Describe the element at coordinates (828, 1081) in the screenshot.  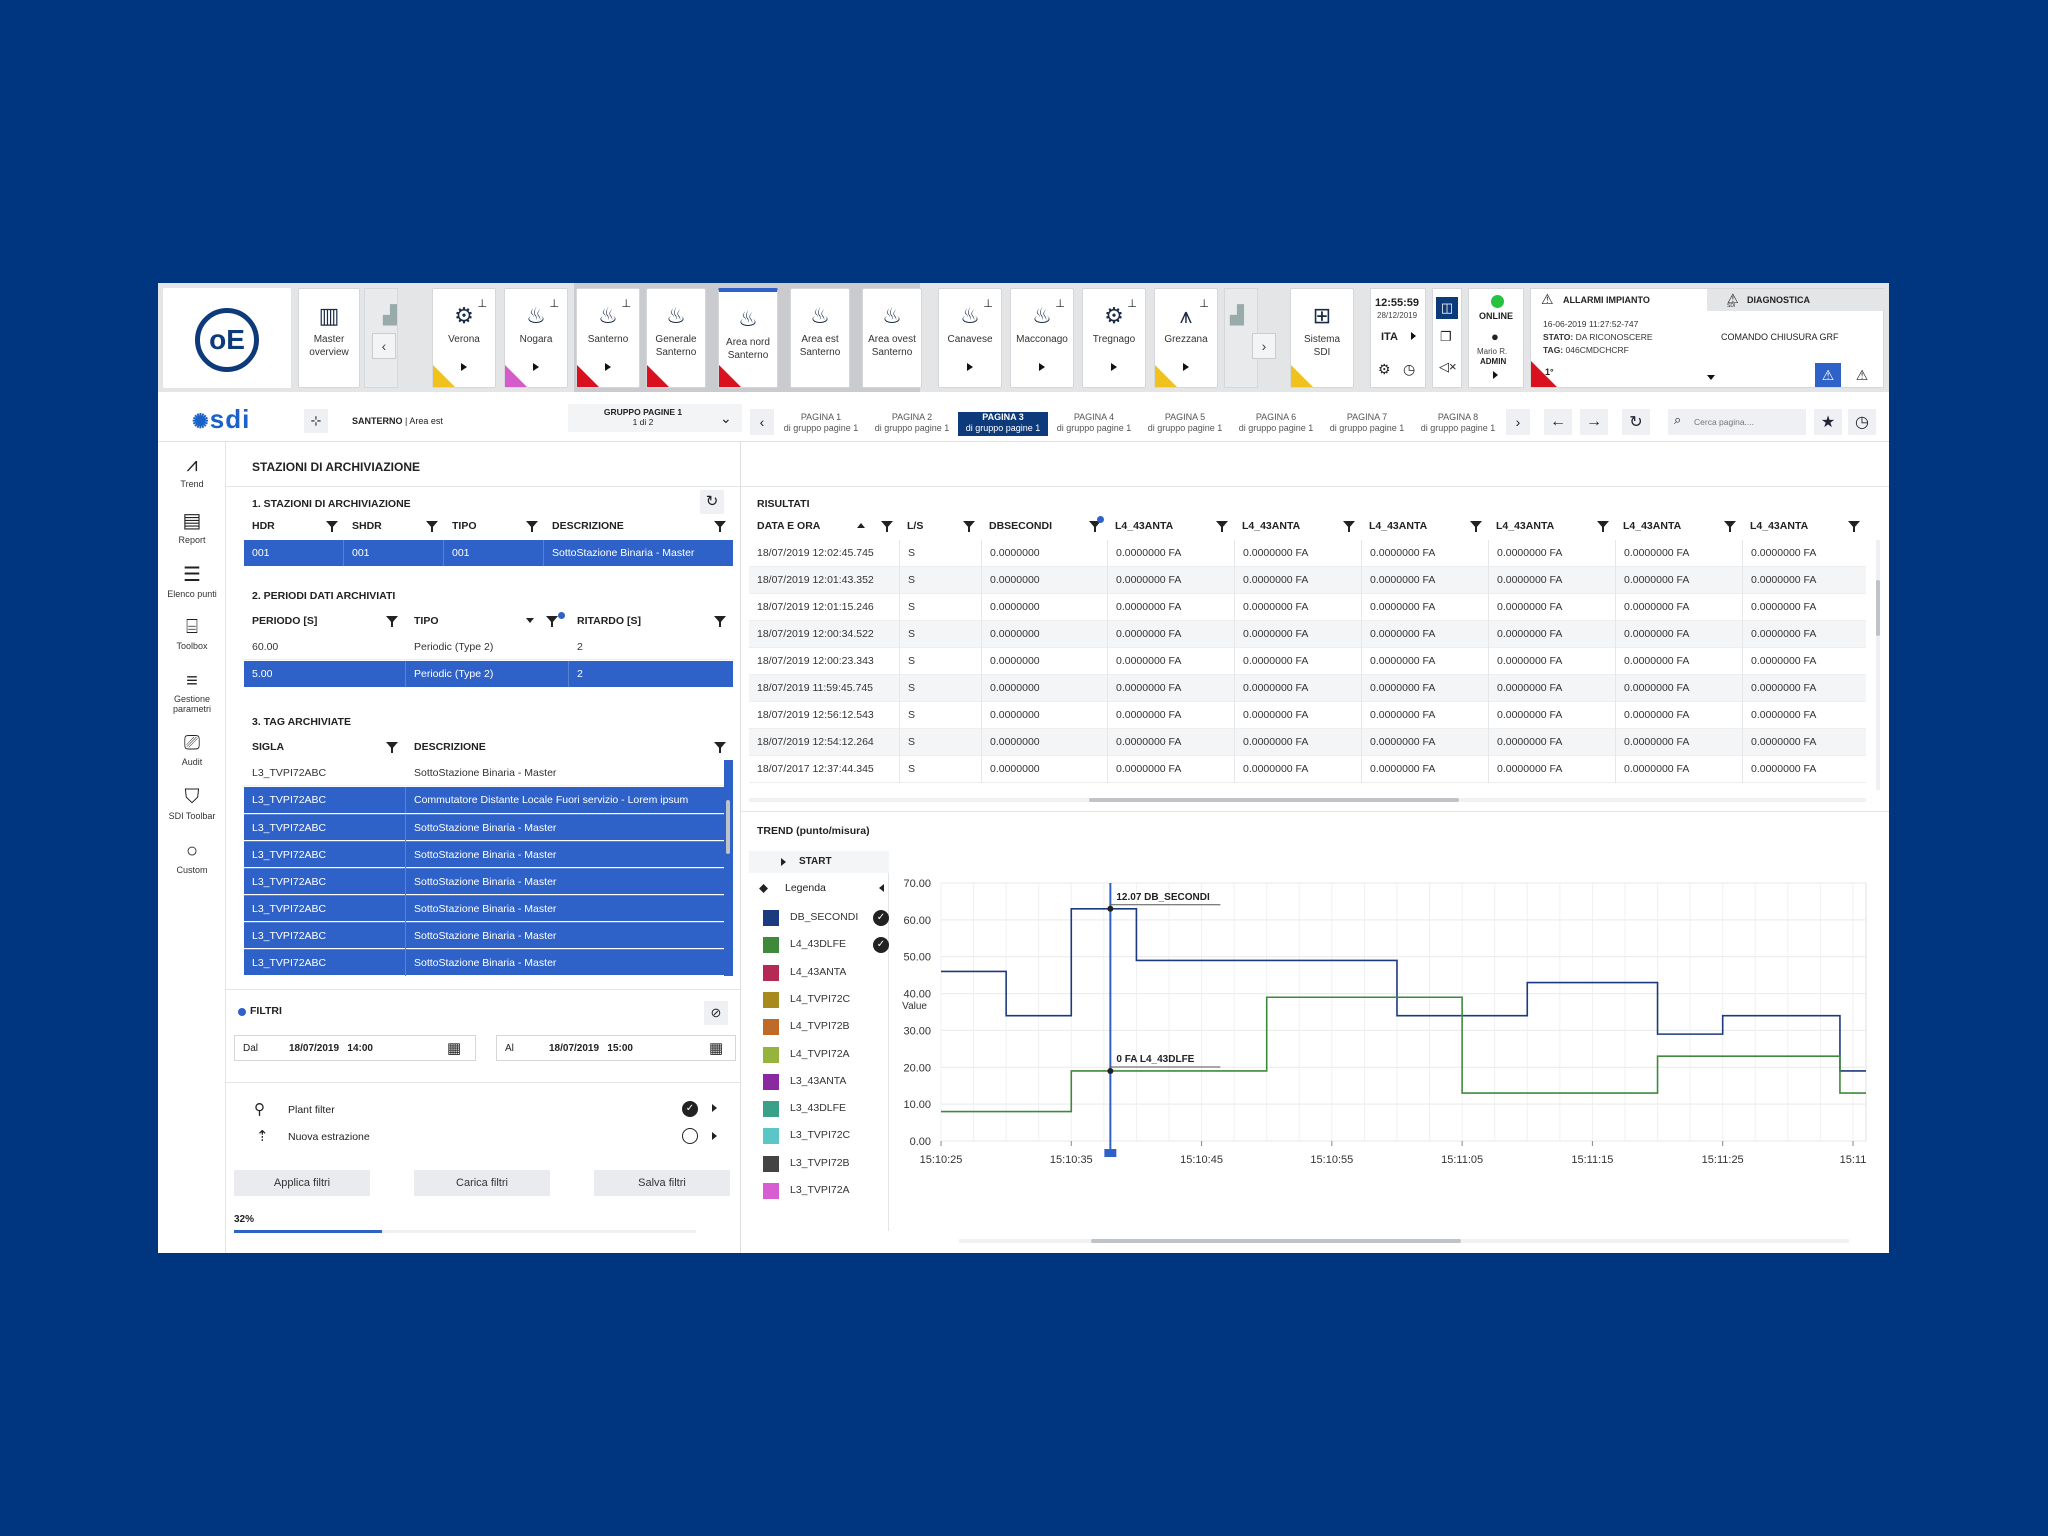
I see `legend-item: L3_43ANTA` at that location.